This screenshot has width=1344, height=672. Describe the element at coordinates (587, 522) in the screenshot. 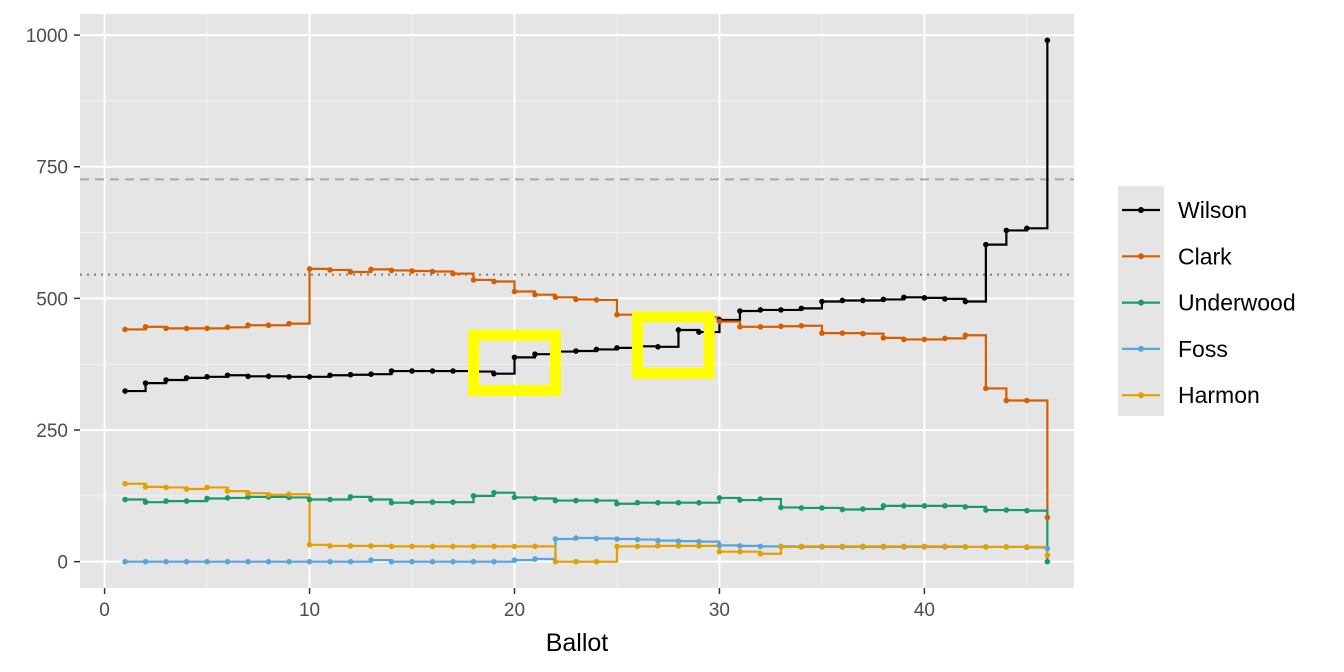

I see `series-line-harmon` at that location.